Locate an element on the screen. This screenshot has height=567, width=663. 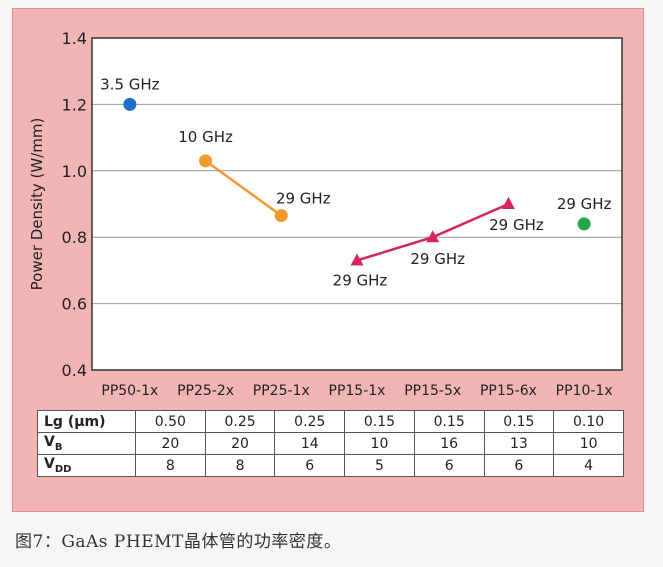
row-header: VB is located at coordinates (86, 443).